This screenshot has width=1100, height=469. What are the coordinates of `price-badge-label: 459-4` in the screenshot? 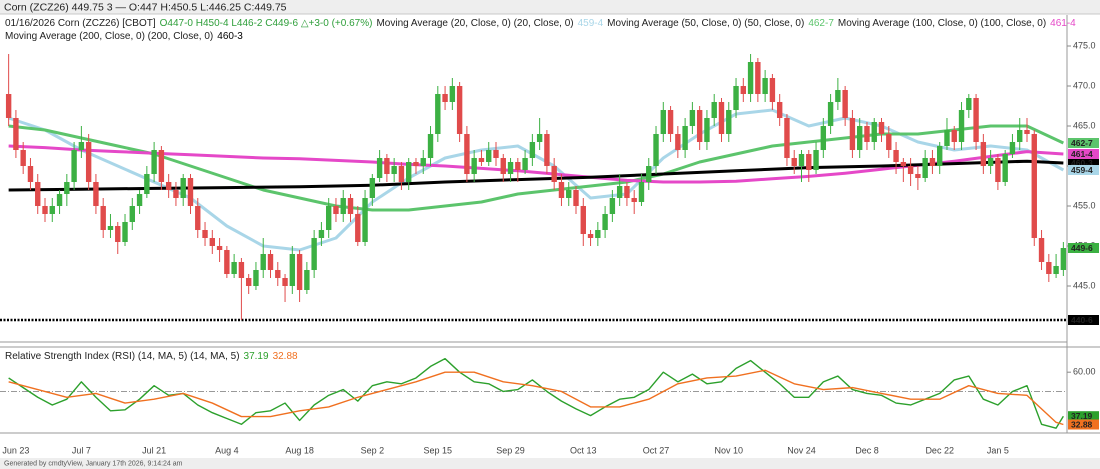 It's located at (1082, 170).